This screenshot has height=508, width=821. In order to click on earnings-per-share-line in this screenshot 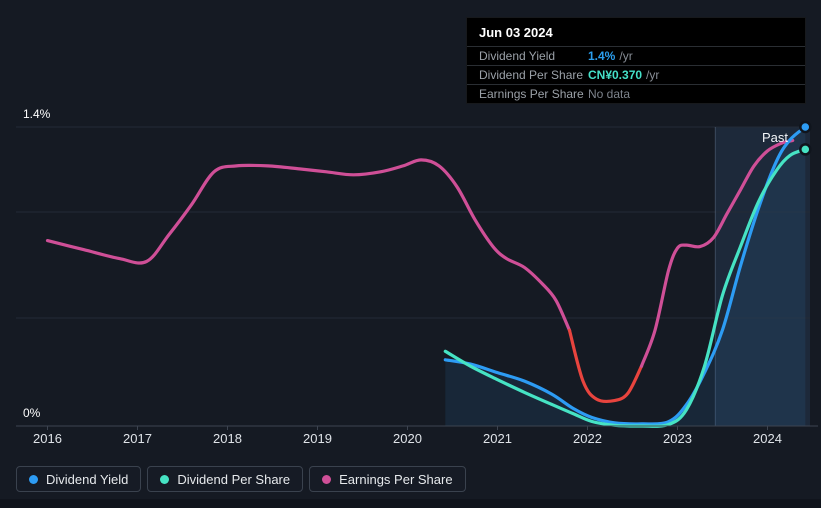, I will do `click(717, 253)`.